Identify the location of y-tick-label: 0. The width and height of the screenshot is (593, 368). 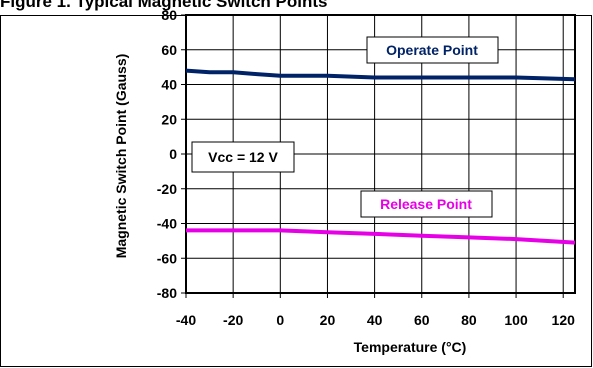
(173, 154).